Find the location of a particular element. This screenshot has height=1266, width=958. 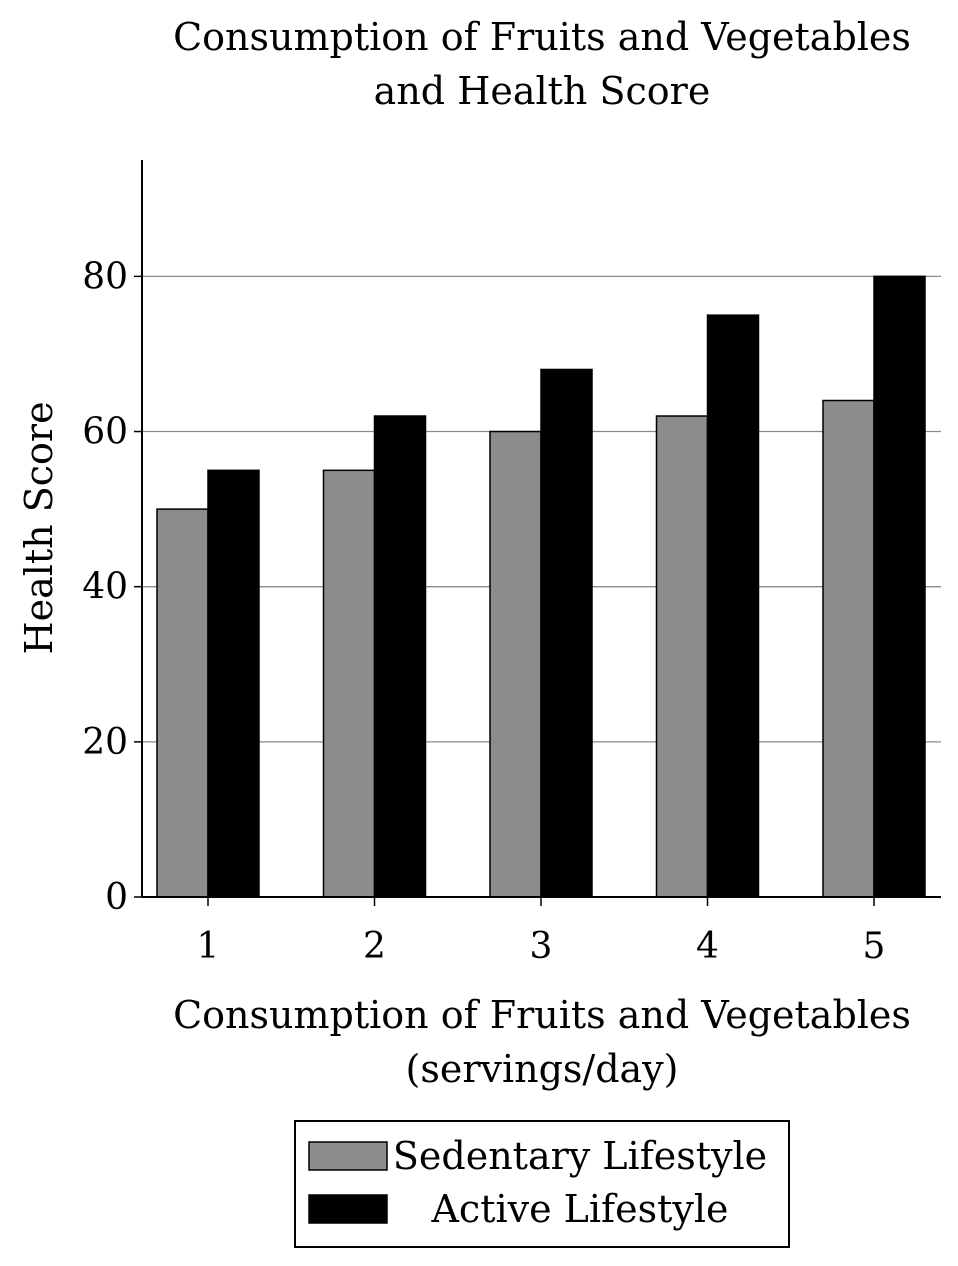

legend-label-active: Active Lifestyle is located at coordinates (579, 1209).